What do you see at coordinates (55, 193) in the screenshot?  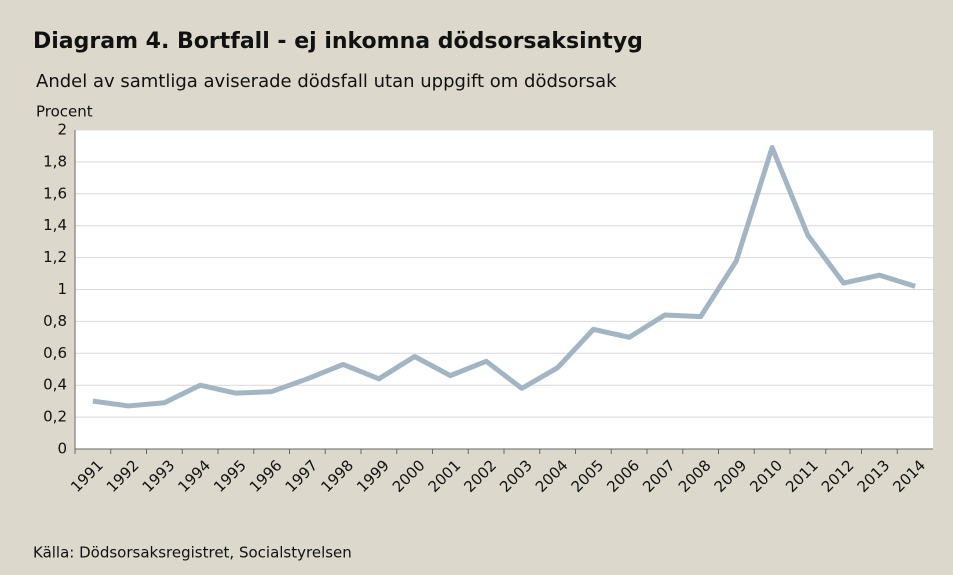 I see `y-tick-label: 1,6` at bounding box center [55, 193].